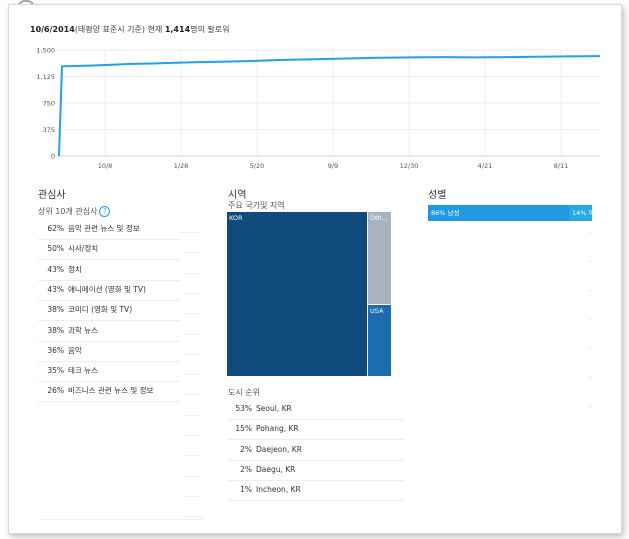 This screenshot has width=629, height=539. What do you see at coordinates (49, 104) in the screenshot?
I see `y-tick-label: 750` at bounding box center [49, 104].